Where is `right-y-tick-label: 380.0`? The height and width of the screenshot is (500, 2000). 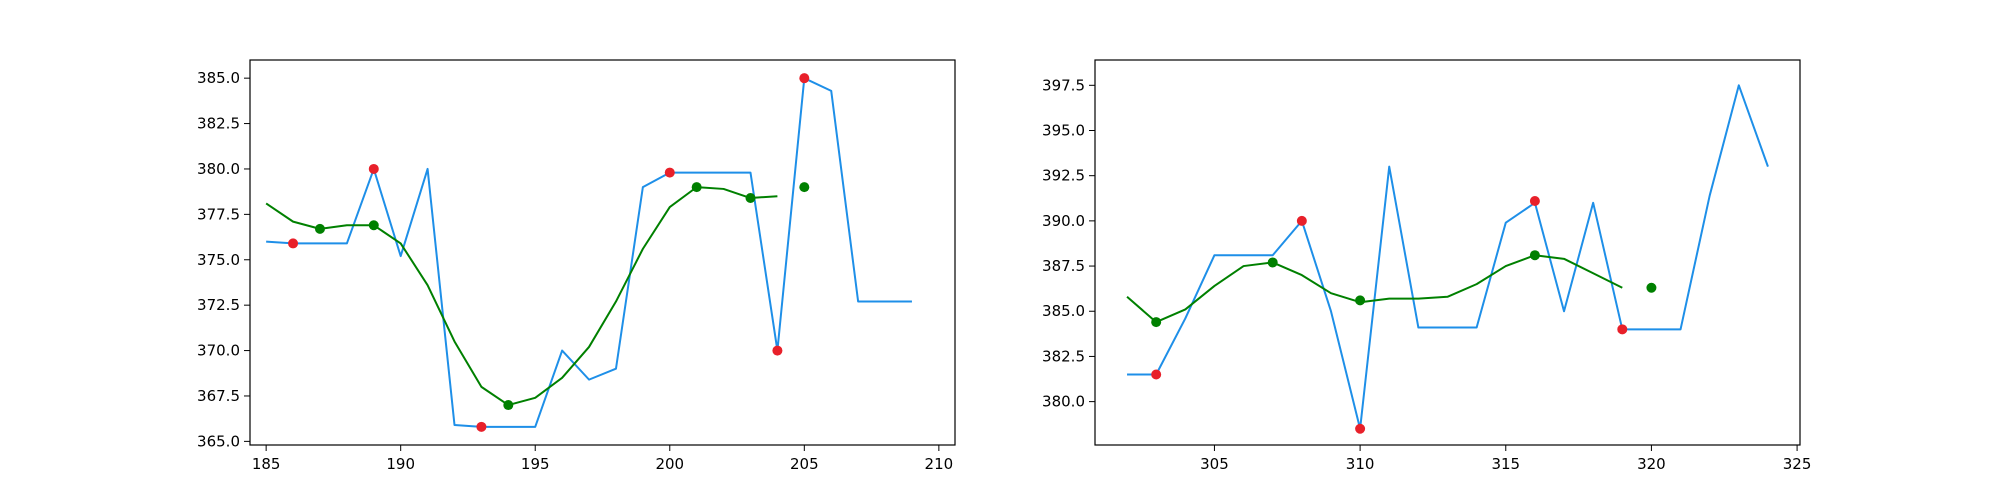
right-y-tick-label: 380.0 is located at coordinates (1063, 402).